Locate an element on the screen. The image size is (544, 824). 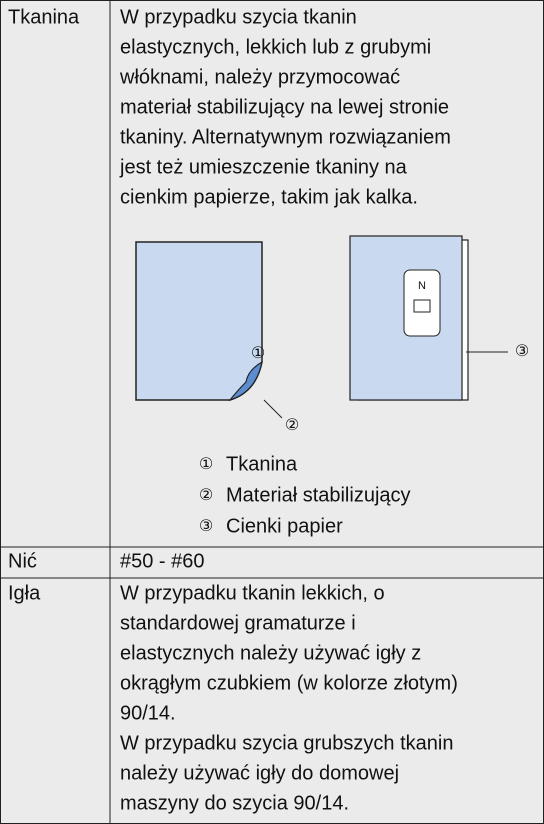
cell-line: 90/14. is located at coordinates (148, 713).